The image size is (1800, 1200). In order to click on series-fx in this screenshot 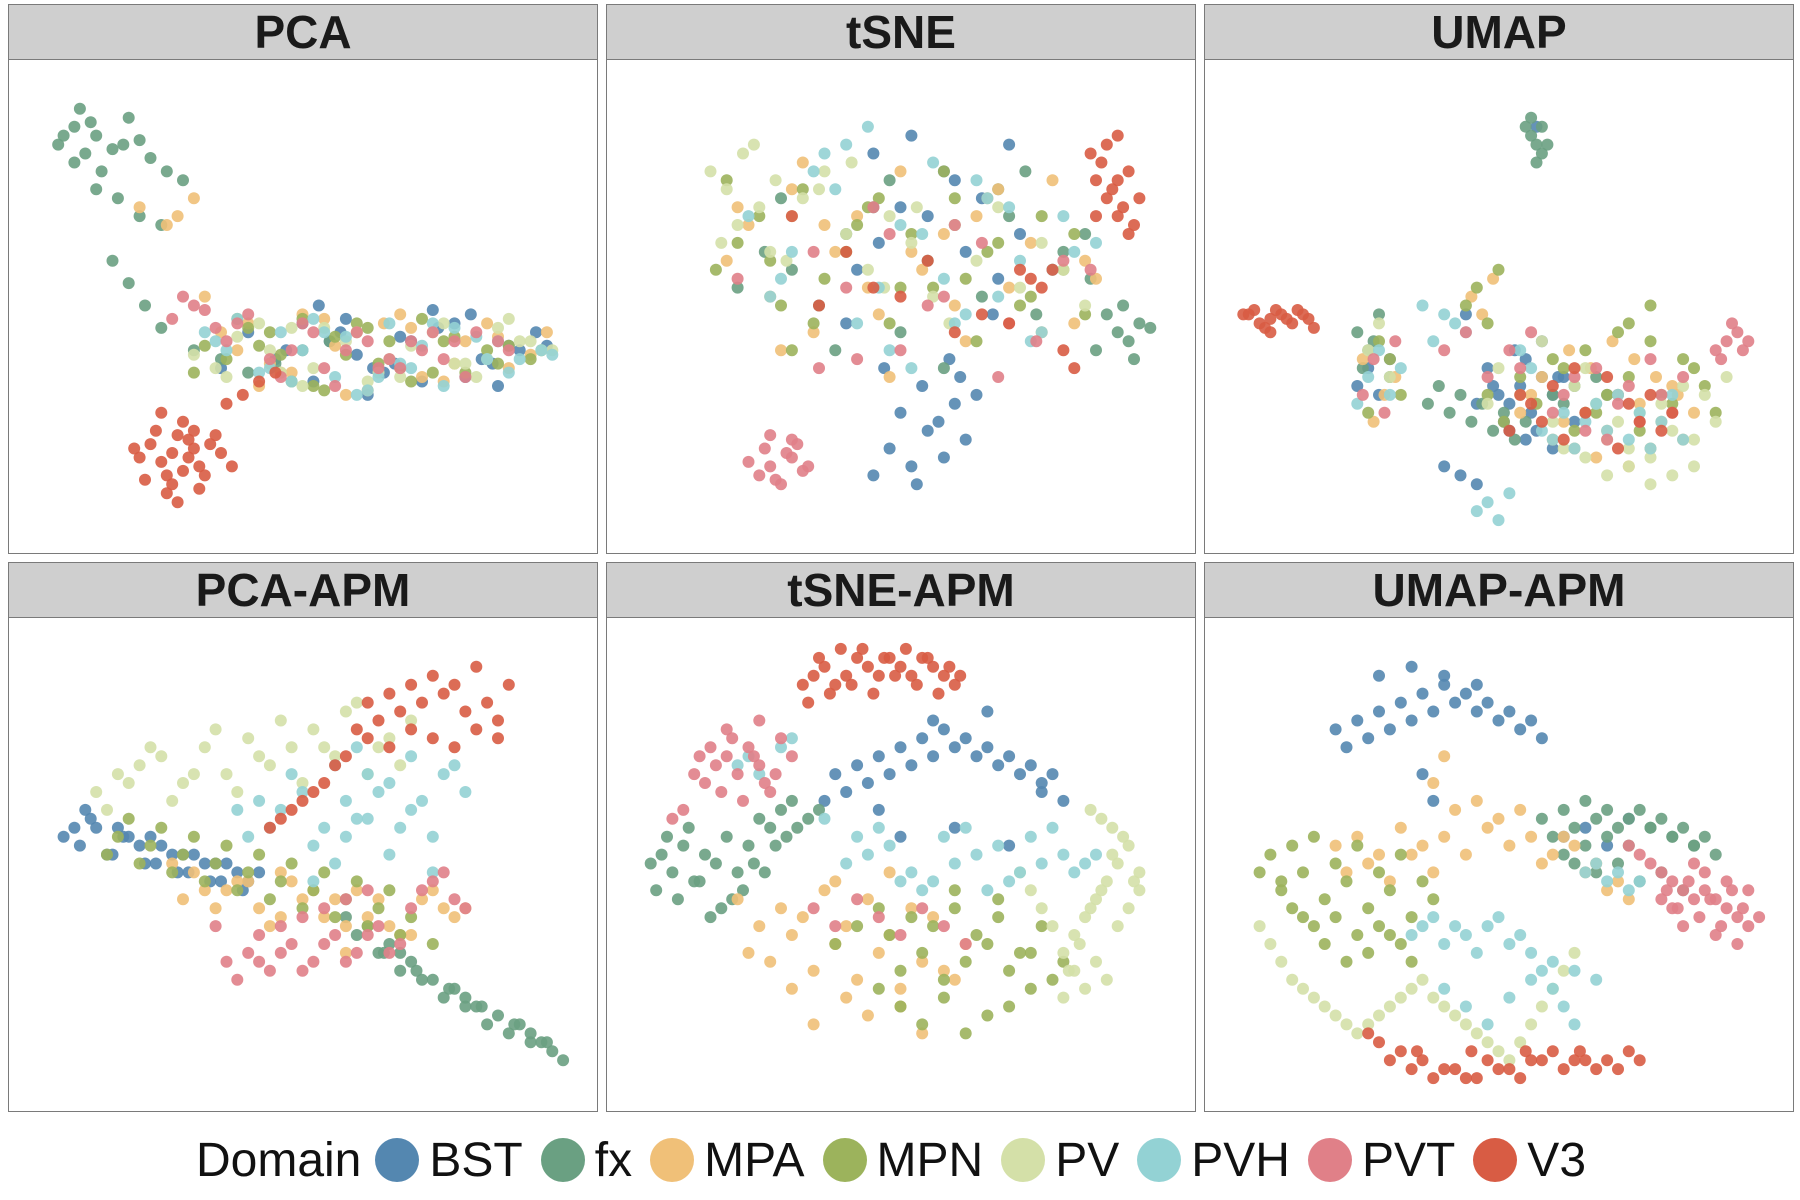, I will do `click(454, 989)`.